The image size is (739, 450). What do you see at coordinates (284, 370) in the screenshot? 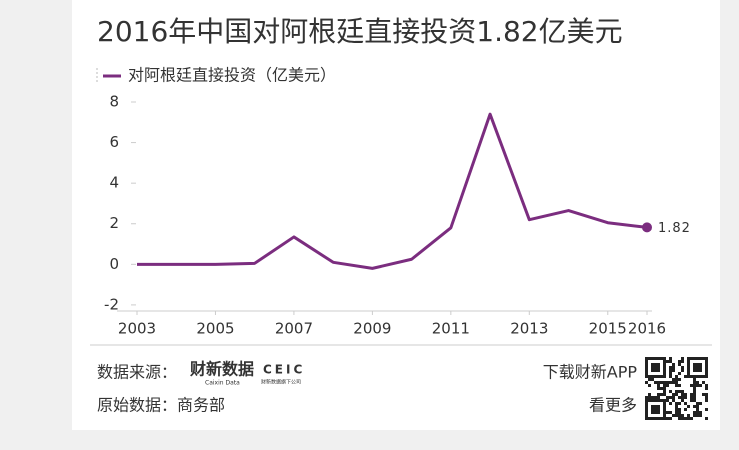
I see `partner-logo: CEIC` at bounding box center [284, 370].